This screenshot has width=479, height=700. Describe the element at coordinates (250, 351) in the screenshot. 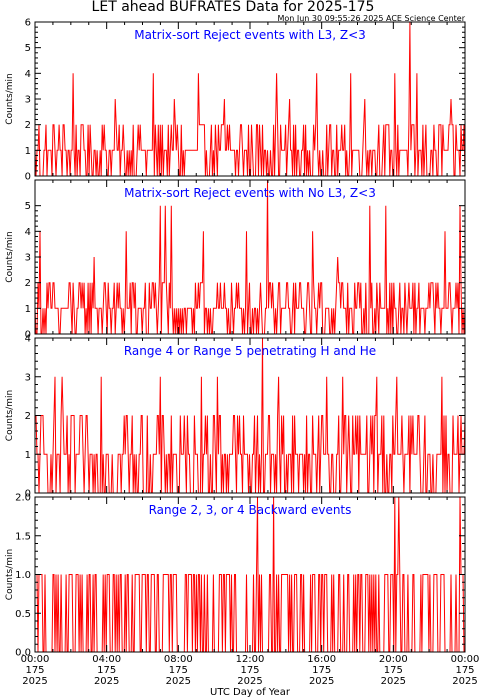

I see `panel-title: Range 4 or Range 5 penetrating H and He` at that location.